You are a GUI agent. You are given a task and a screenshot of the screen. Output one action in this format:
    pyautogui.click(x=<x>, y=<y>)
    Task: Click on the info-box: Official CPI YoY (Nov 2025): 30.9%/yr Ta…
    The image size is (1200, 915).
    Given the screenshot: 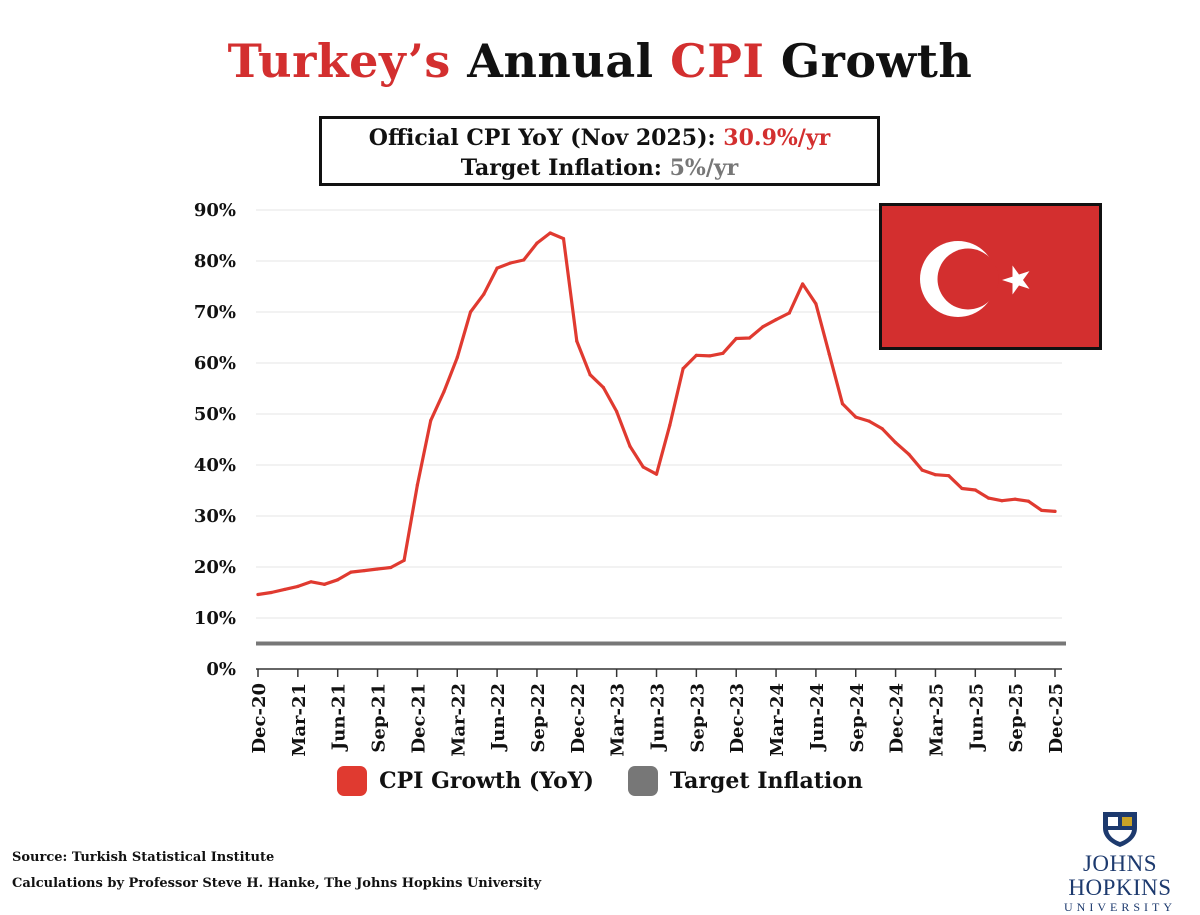 What is the action you would take?
    pyautogui.click(x=599, y=151)
    